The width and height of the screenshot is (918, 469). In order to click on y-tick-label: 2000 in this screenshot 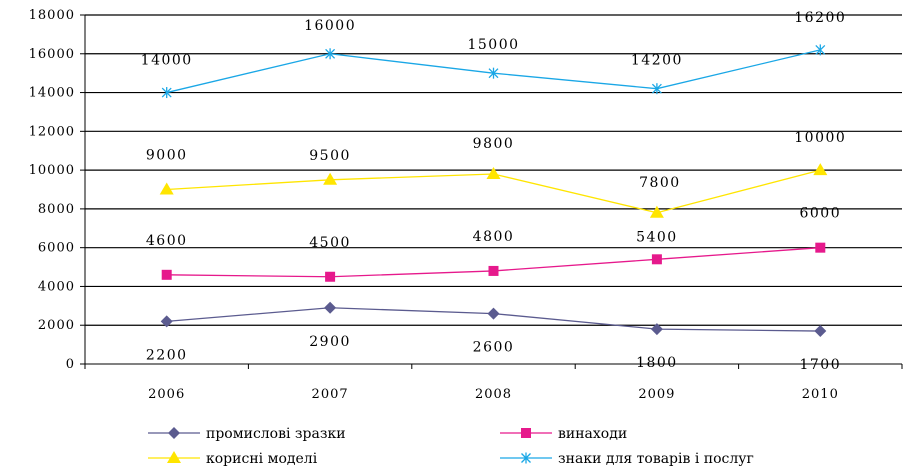, I will do `click(56, 325)`.